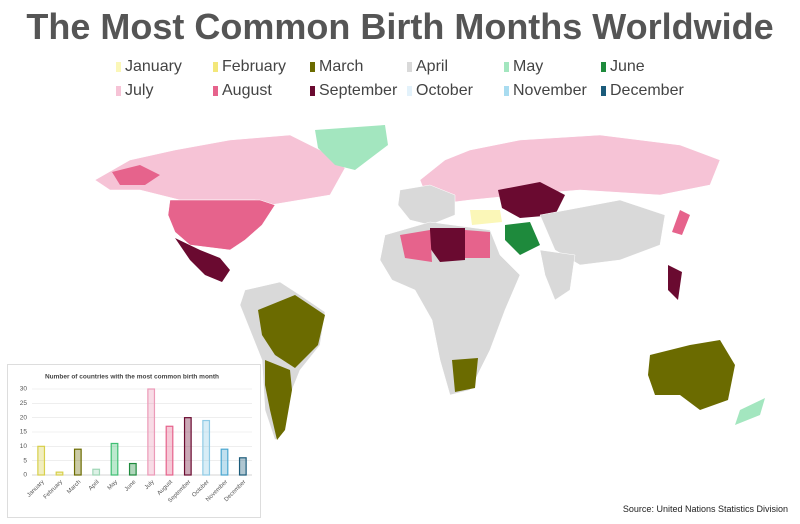 This screenshot has width=800, height=524. What do you see at coordinates (416, 246) in the screenshot?
I see `algeria` at bounding box center [416, 246].